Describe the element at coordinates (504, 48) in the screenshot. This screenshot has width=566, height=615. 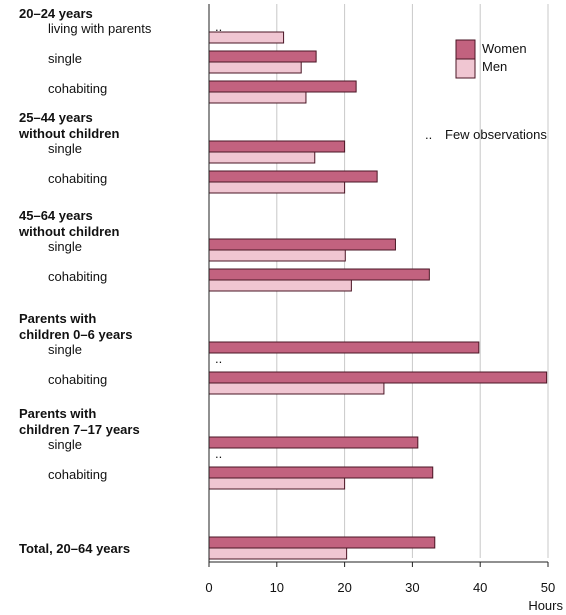
I see `legend-label-women: Women` at that location.